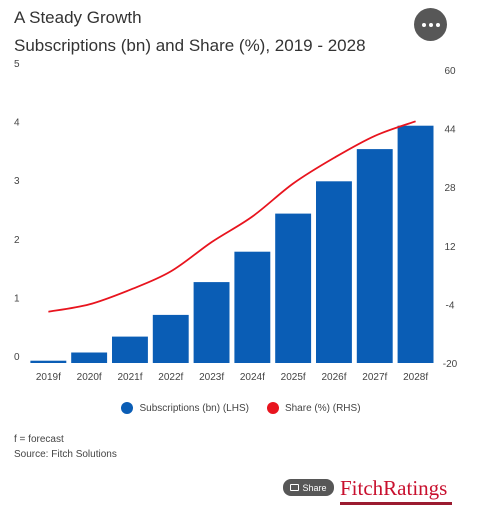 The width and height of the screenshot is (482, 514). I want to click on legend-item-share: Share (%) (RHS), so click(313, 408).